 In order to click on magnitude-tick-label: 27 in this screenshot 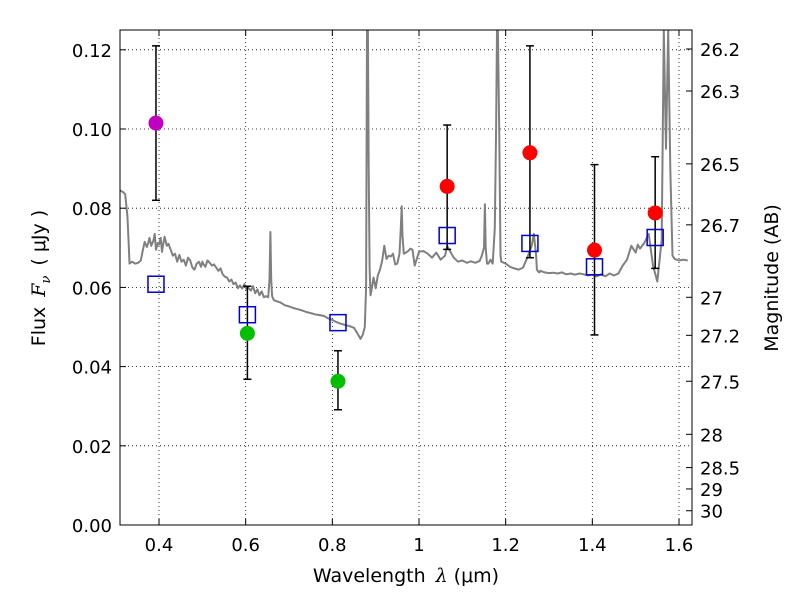, I will do `click(711, 298)`.